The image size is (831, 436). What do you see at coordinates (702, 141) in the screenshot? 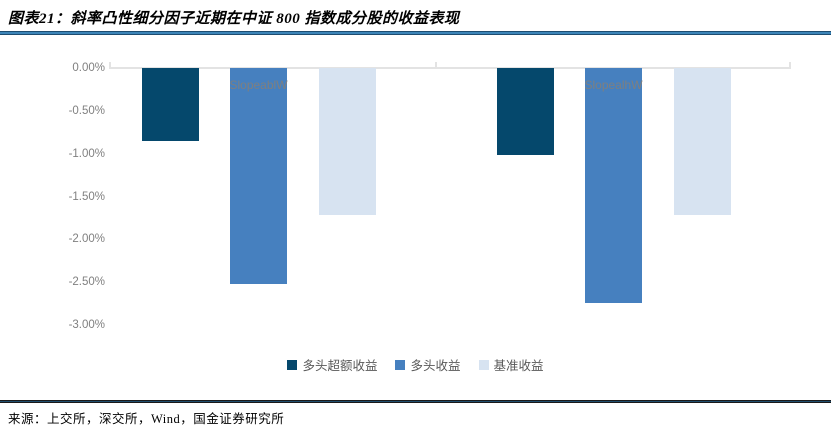
I see `bar-基准收益-SlopealhW` at bounding box center [702, 141].